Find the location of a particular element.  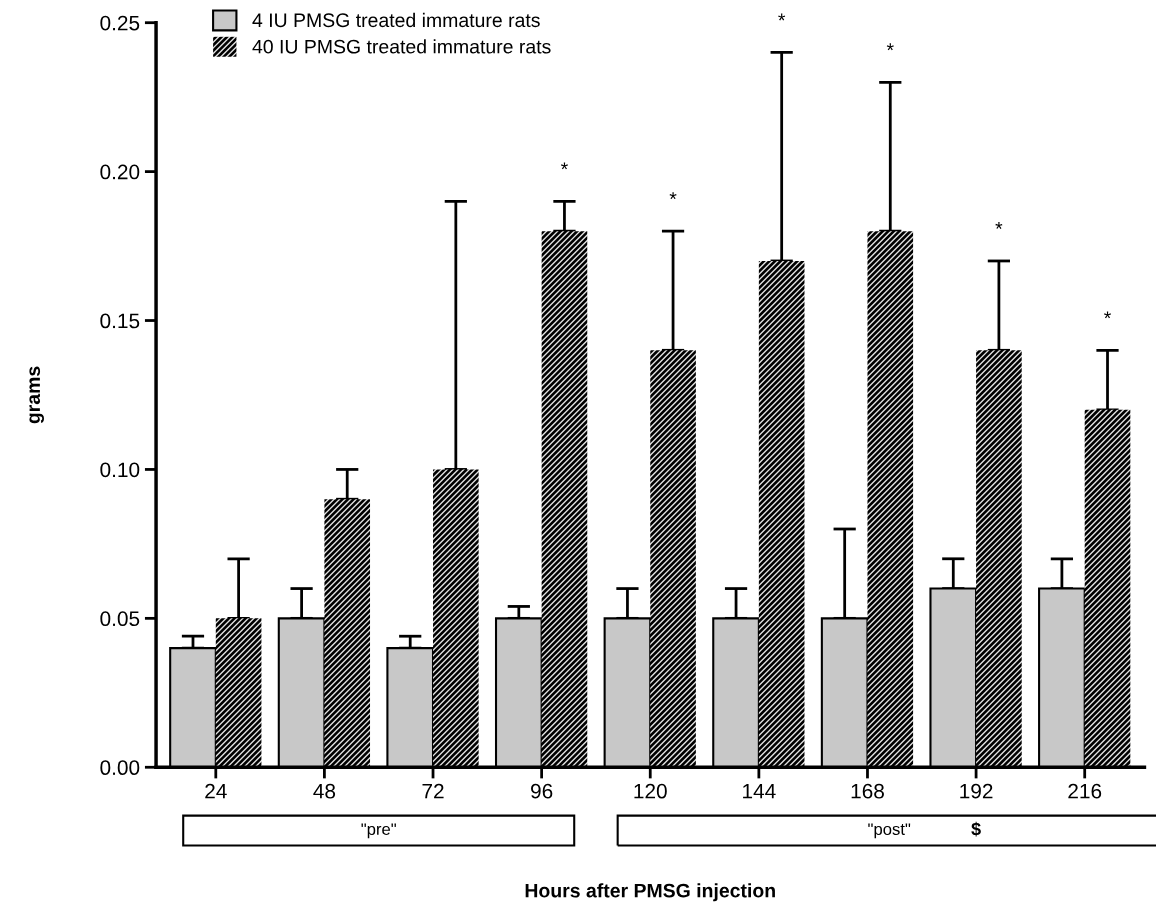

text: "pre" is located at coordinates (378, 831).